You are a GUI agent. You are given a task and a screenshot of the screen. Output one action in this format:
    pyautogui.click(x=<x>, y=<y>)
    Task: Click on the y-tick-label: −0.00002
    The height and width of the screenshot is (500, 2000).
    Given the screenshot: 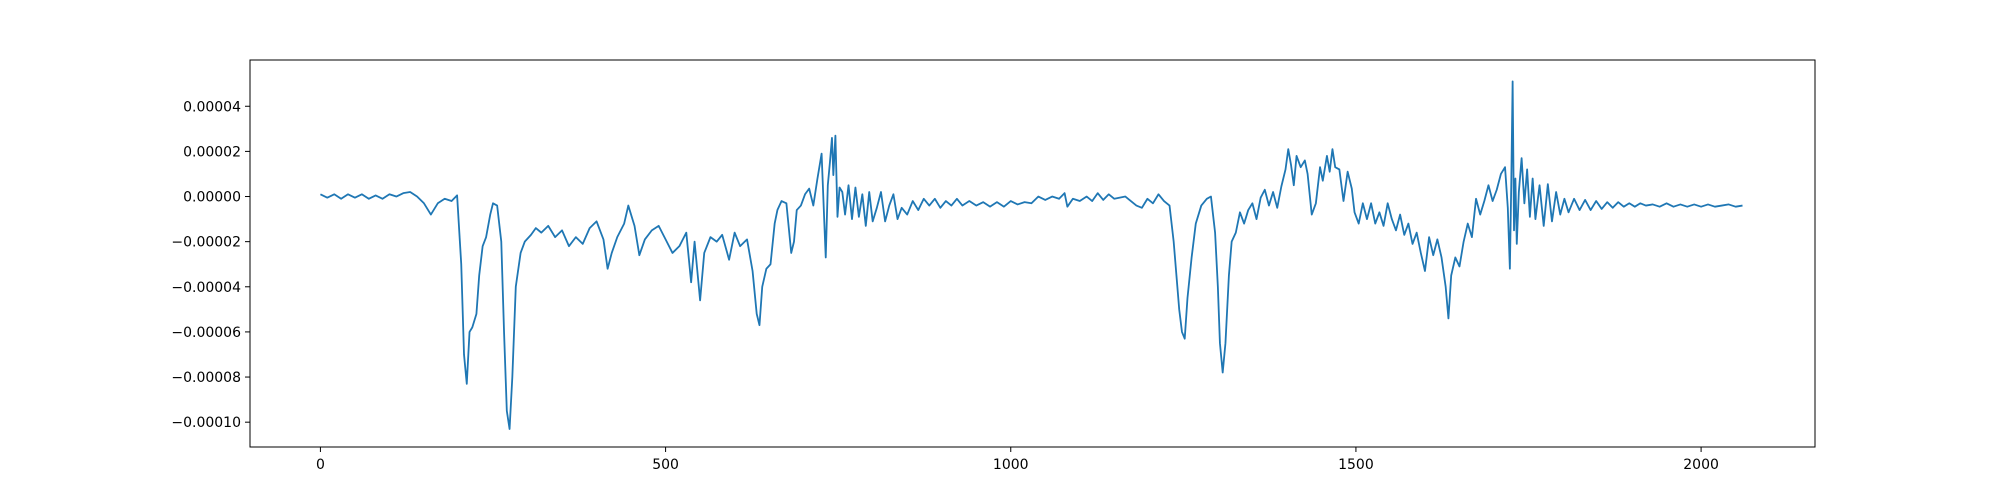 What is the action you would take?
    pyautogui.click(x=206, y=243)
    